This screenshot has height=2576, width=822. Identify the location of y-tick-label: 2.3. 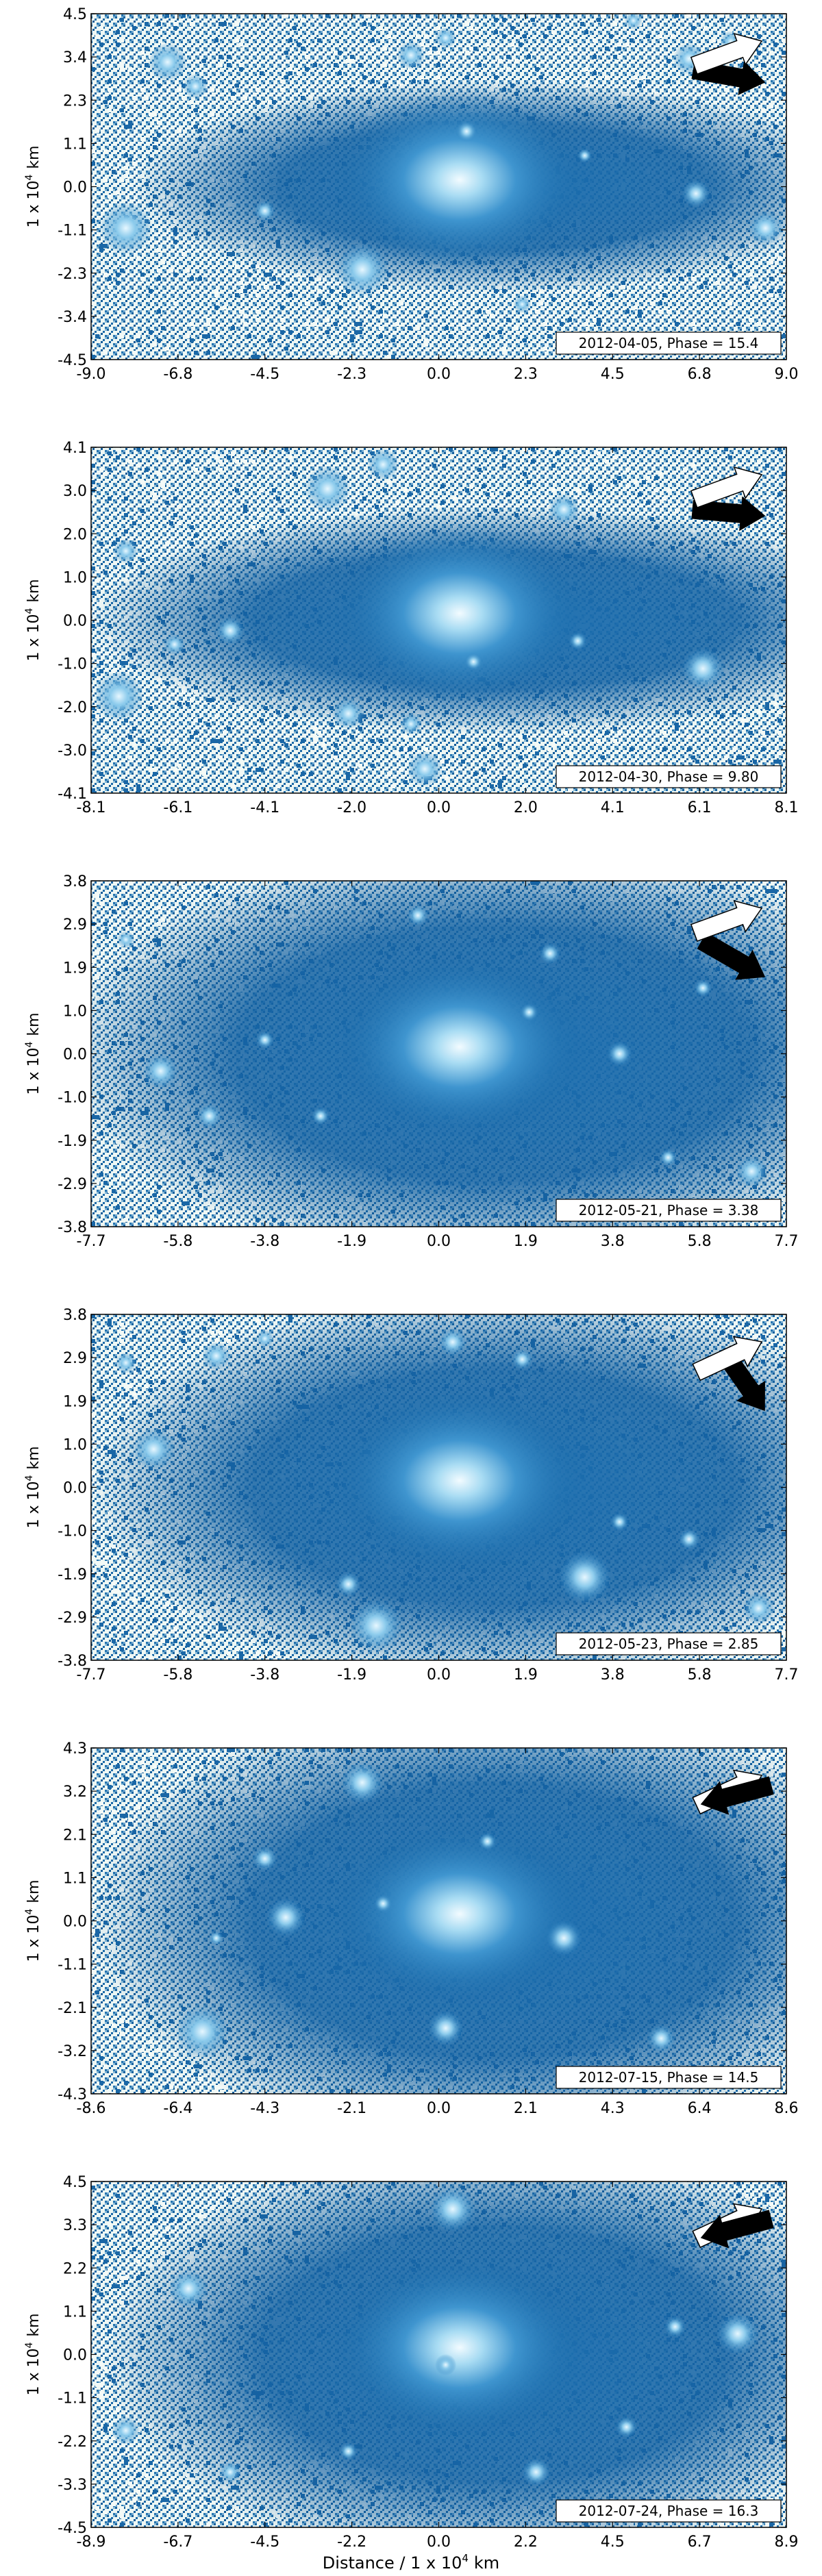
(75, 101).